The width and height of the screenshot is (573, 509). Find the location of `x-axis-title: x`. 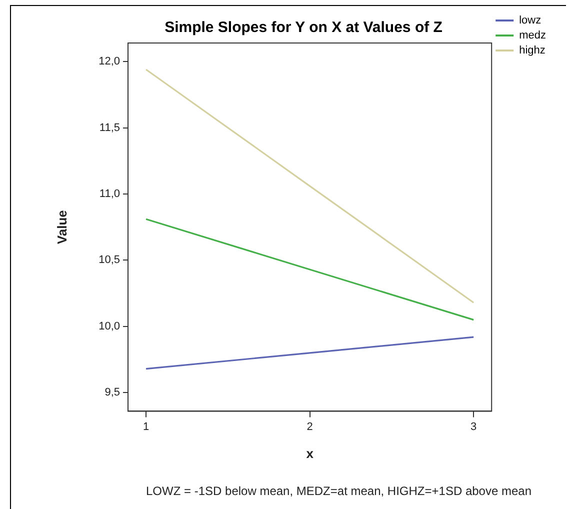

x-axis-title: x is located at coordinates (310, 453).